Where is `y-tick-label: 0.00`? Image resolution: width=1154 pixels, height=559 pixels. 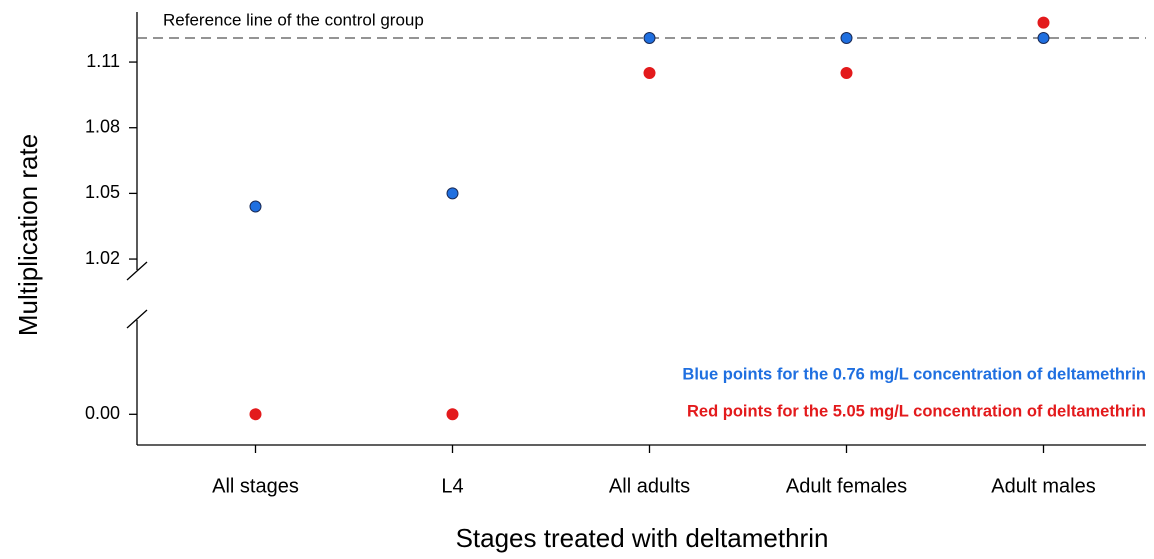 y-tick-label: 0.00 is located at coordinates (102, 413).